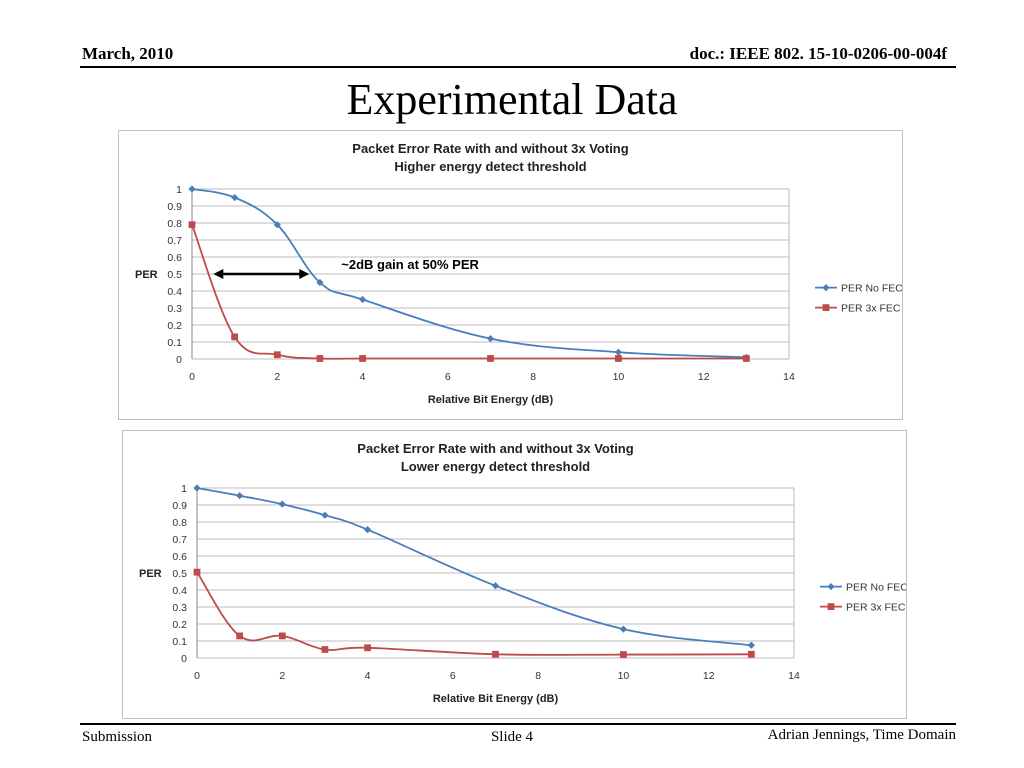  What do you see at coordinates (518, 67) in the screenshot?
I see `header-rule` at bounding box center [518, 67].